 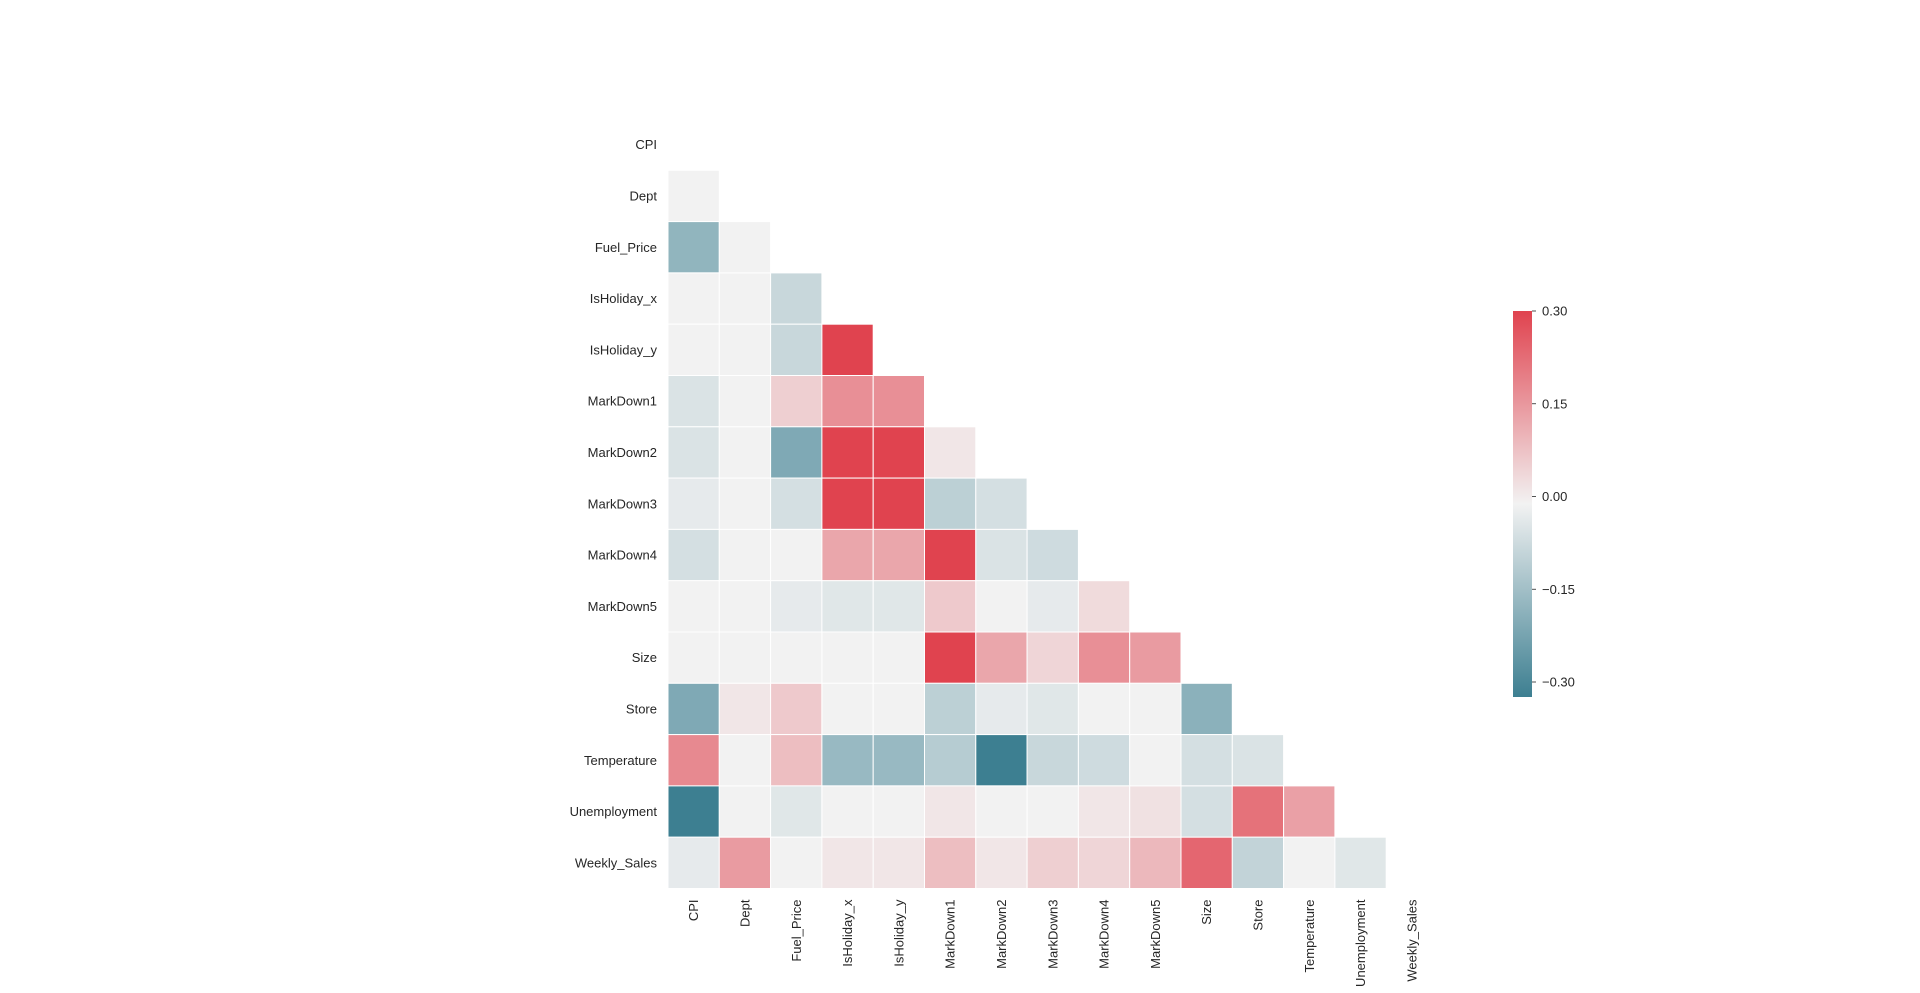 What do you see at coordinates (693, 863) in the screenshot?
I see `heatmap-cell-weekly_sales-cpi` at bounding box center [693, 863].